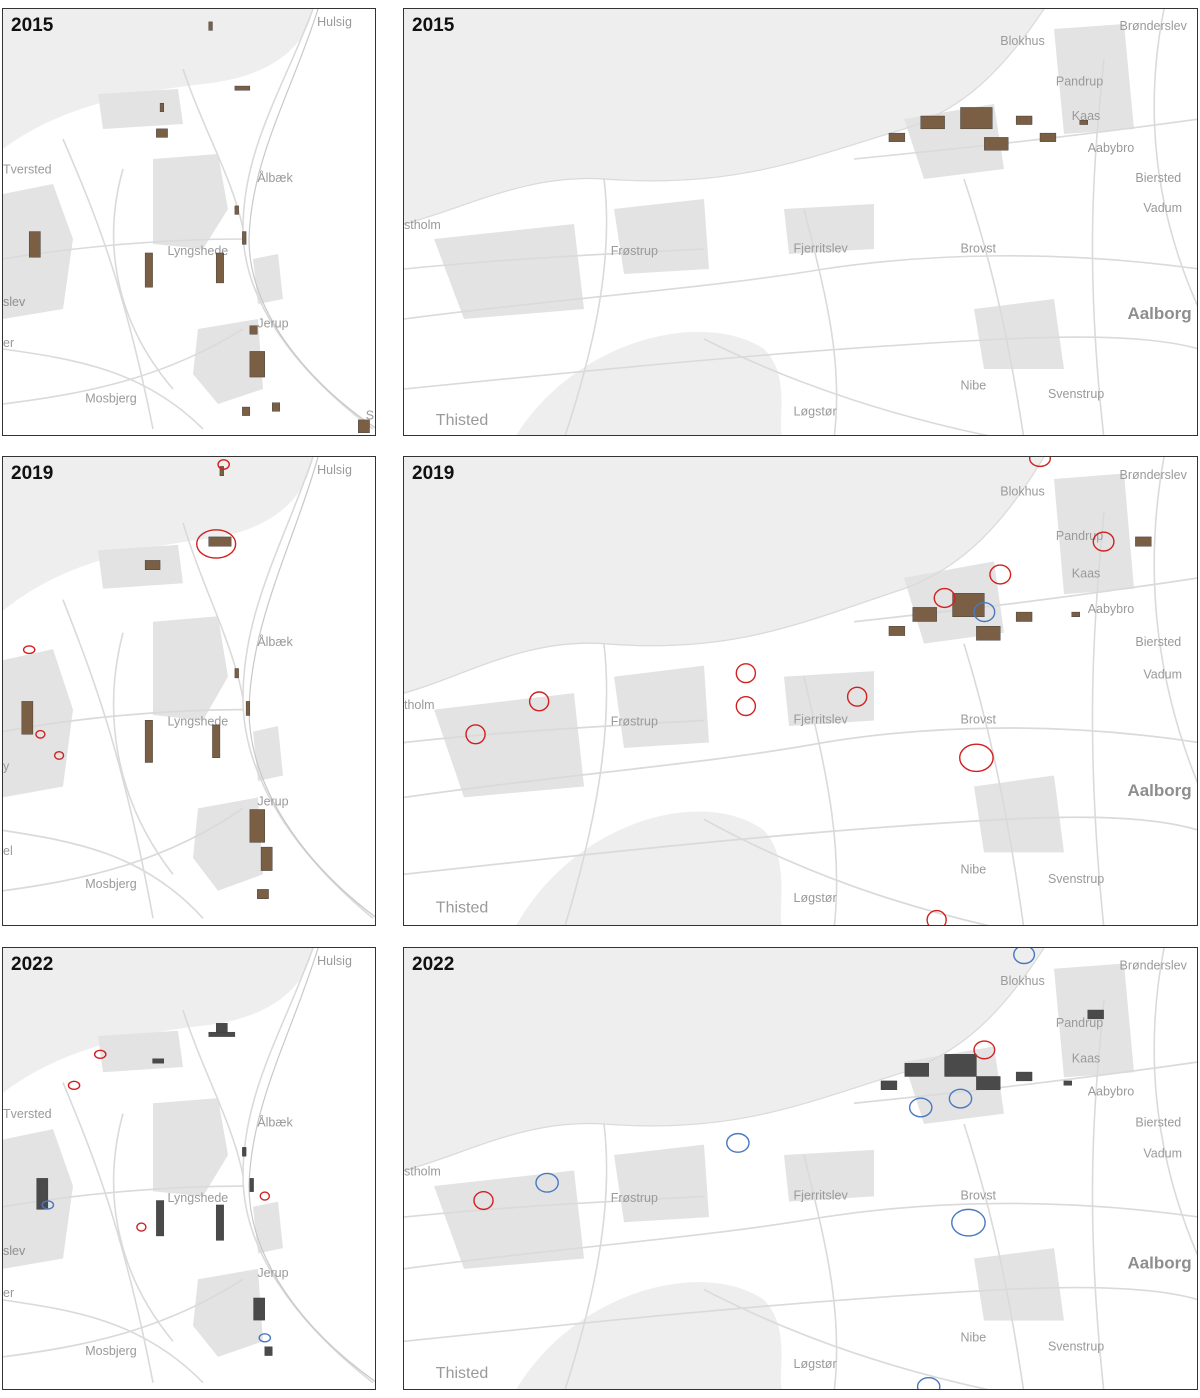 The image size is (1200, 1398). What do you see at coordinates (158, 534) in the screenshot?
I see `sea-area` at bounding box center [158, 534].